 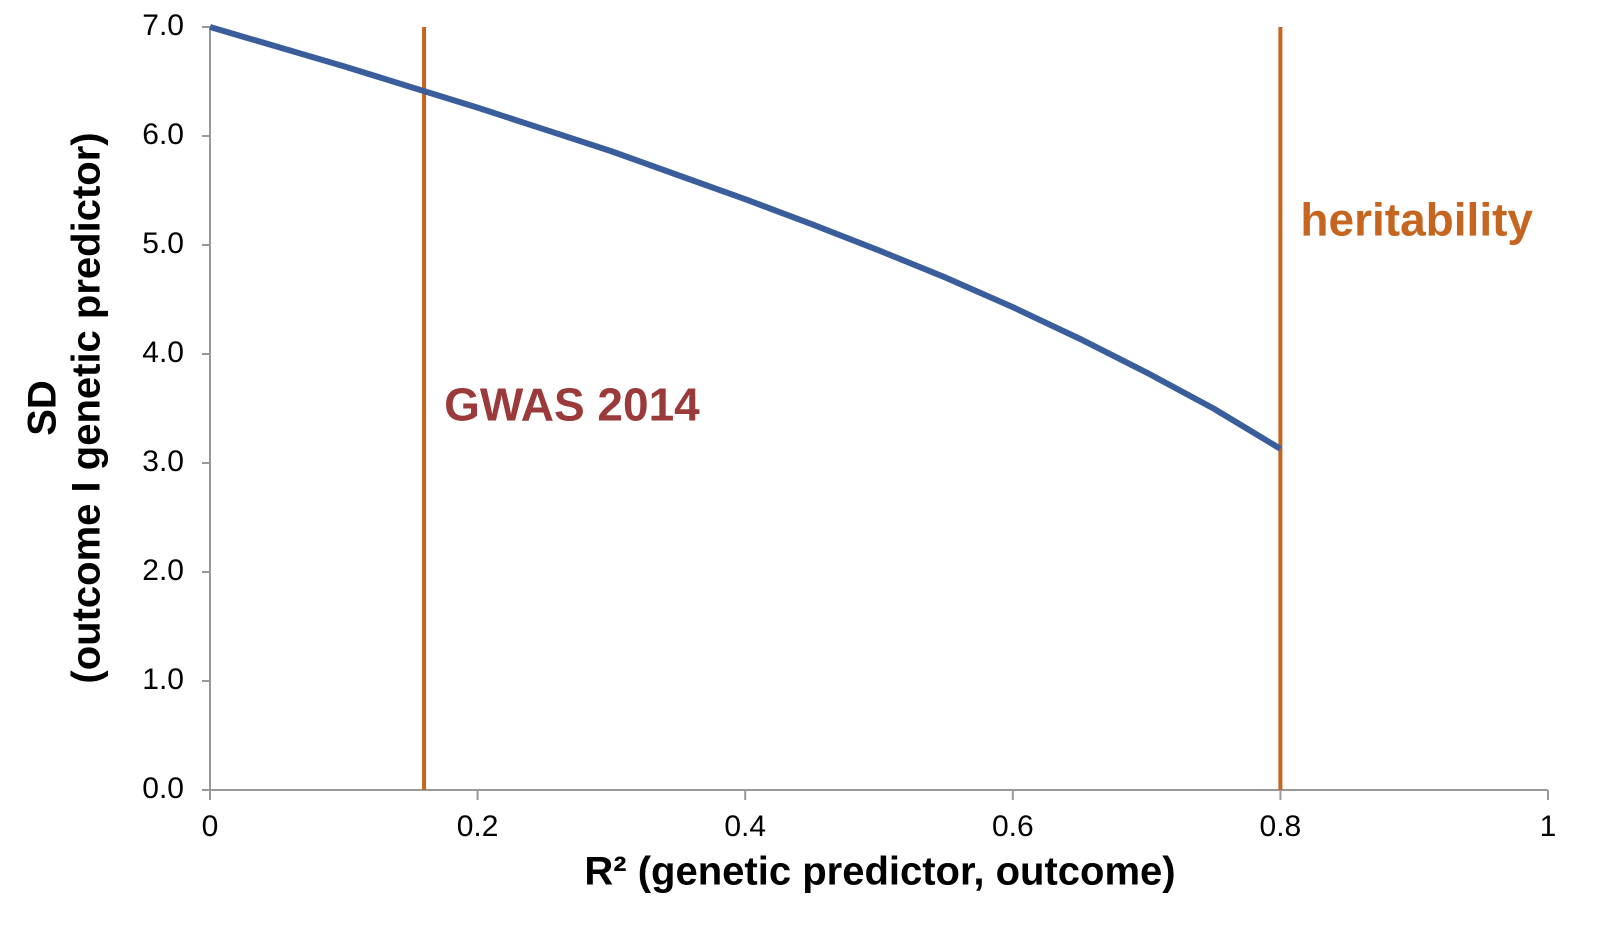 What do you see at coordinates (1281, 826) in the screenshot?
I see `x-tick-label: 0.8` at bounding box center [1281, 826].